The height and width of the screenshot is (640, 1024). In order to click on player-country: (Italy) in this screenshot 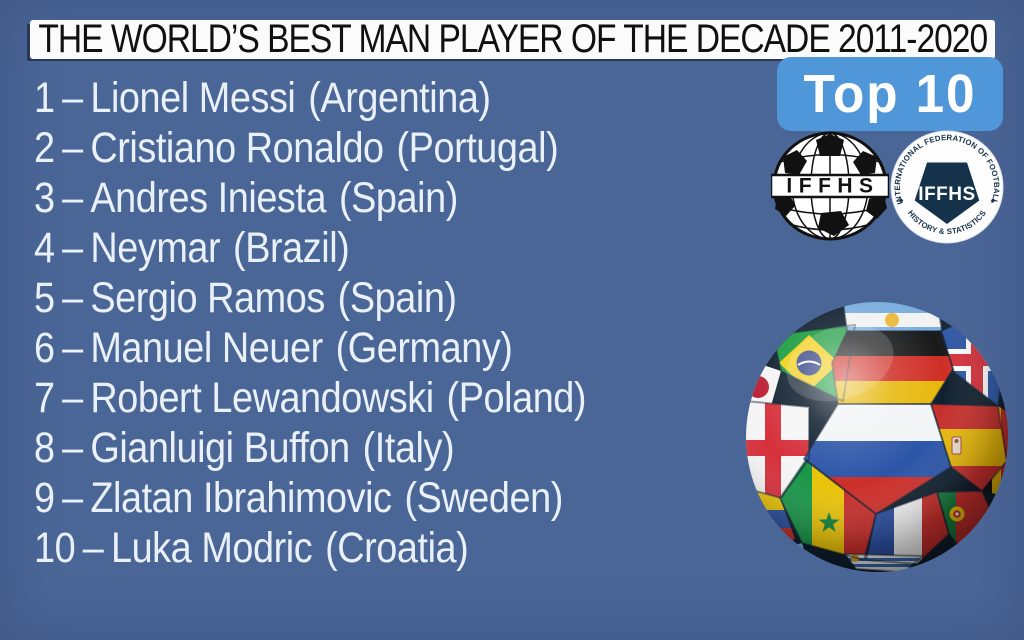, I will do `click(408, 448)`.